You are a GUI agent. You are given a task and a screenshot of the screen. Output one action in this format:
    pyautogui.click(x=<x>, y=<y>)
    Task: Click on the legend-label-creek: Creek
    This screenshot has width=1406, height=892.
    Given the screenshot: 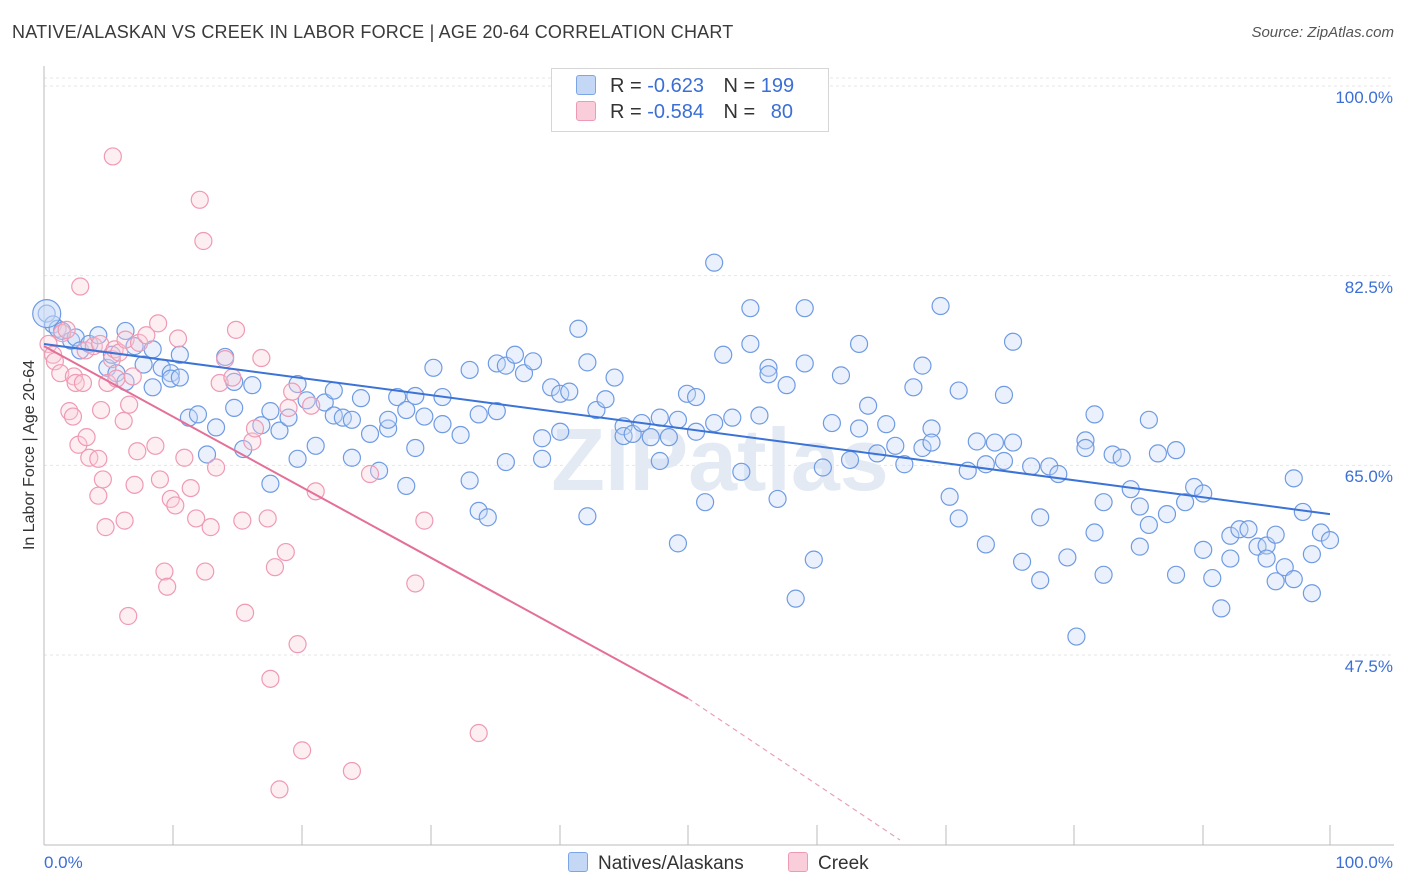 What is the action you would take?
    pyautogui.click(x=843, y=863)
    